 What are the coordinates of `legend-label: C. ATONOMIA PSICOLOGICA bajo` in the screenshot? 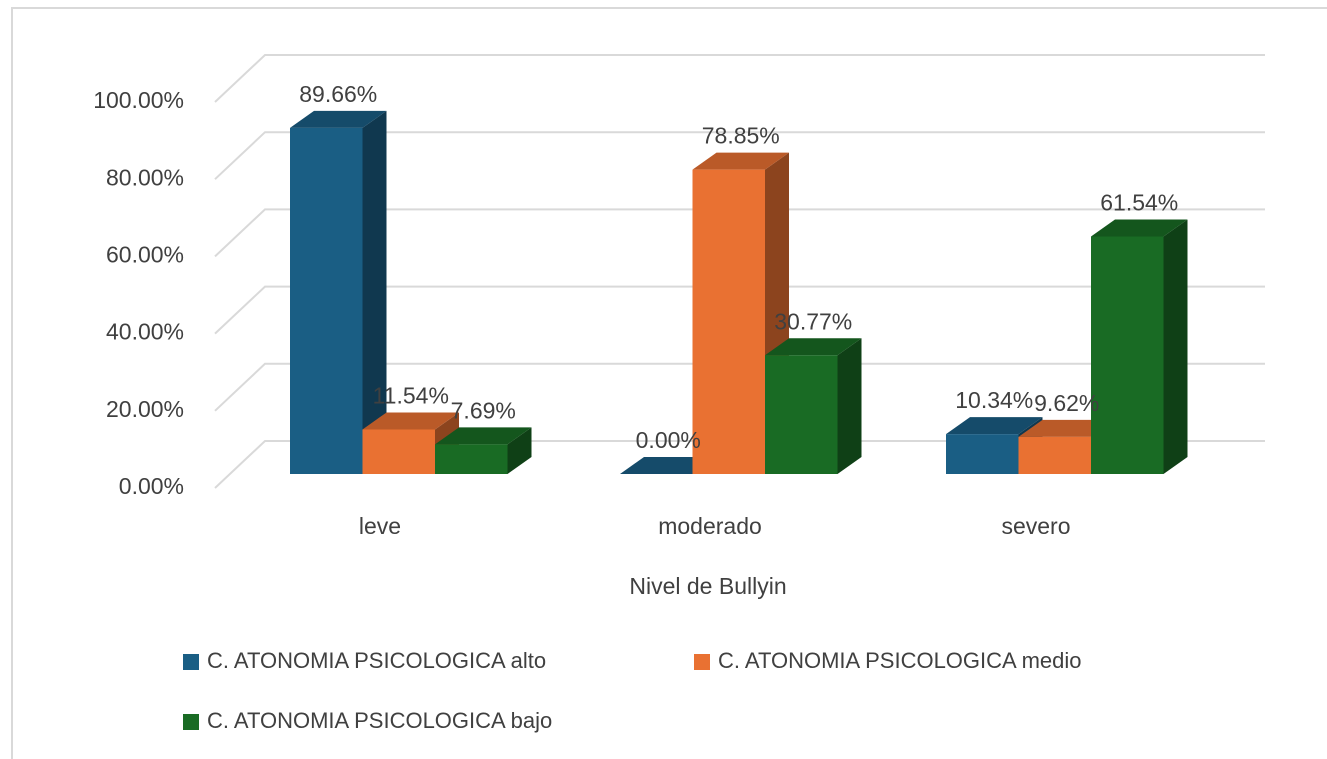 It's located at (379, 720).